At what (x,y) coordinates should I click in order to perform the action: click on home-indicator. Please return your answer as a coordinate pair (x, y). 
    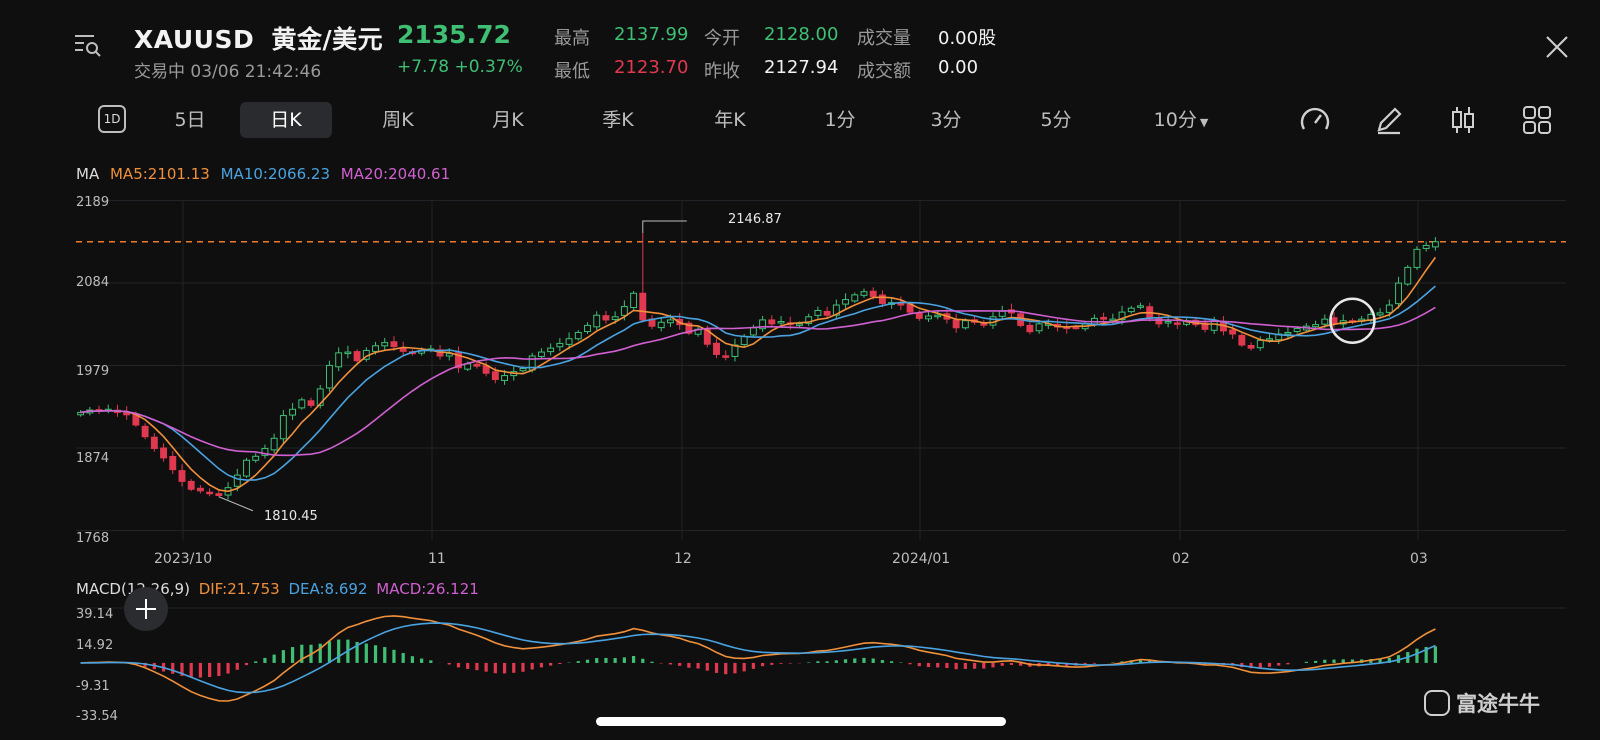
    Looking at the image, I should click on (801, 721).